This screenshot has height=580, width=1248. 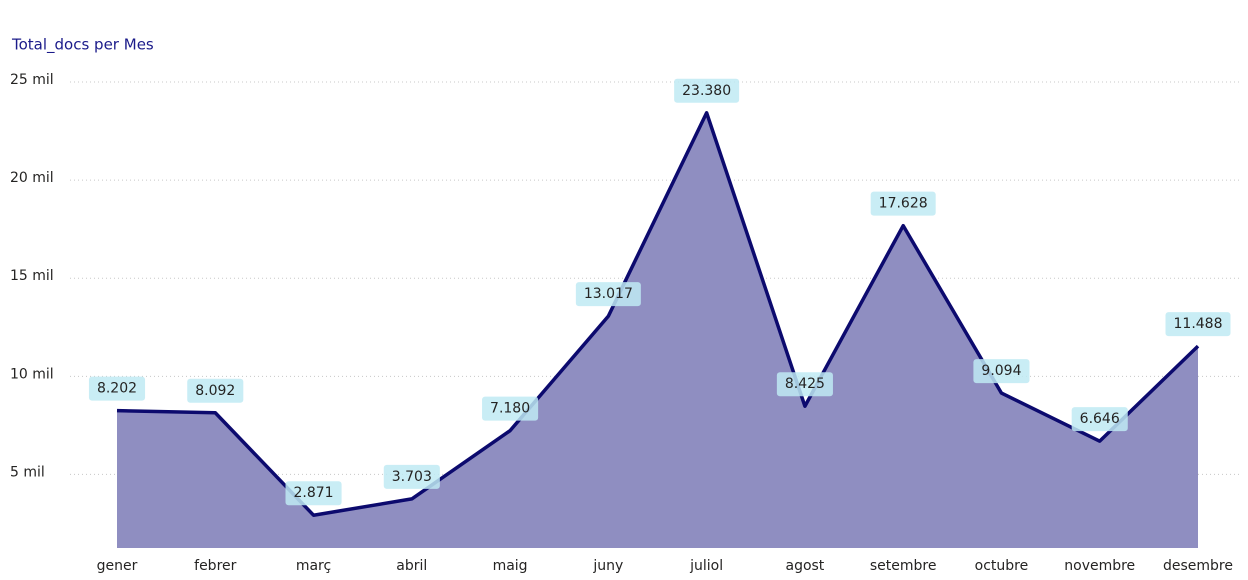 I want to click on x-tick-label: maig, so click(x=510, y=566).